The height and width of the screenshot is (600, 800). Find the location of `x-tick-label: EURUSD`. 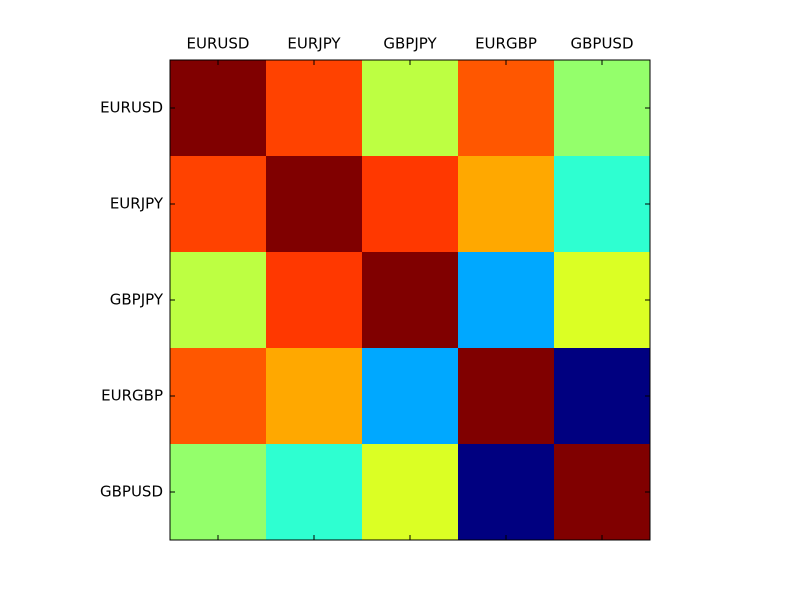

x-tick-label: EURUSD is located at coordinates (218, 44).